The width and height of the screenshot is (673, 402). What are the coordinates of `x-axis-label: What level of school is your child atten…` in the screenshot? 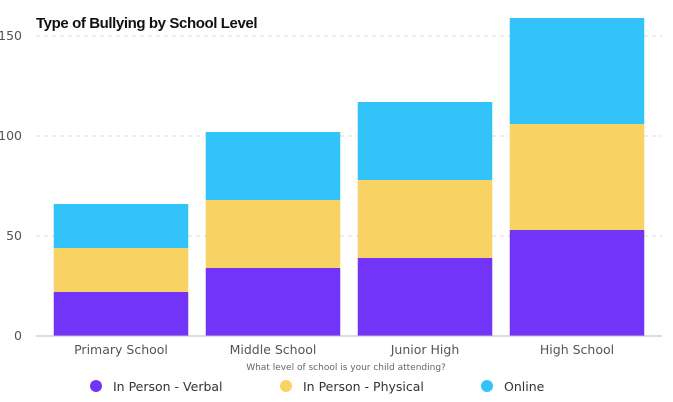 It's located at (346, 368).